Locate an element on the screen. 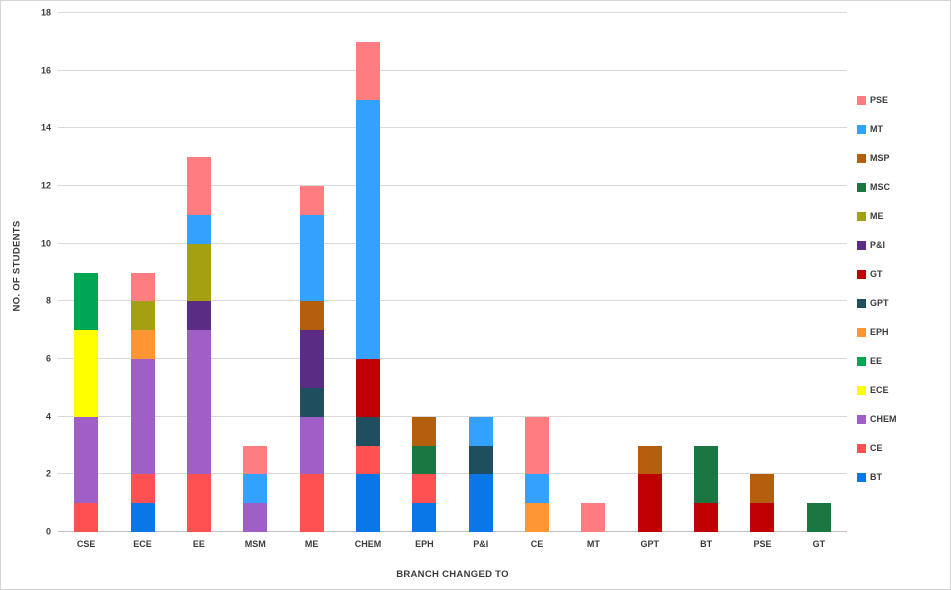  stacked-bar-GPT is located at coordinates (649, 272).